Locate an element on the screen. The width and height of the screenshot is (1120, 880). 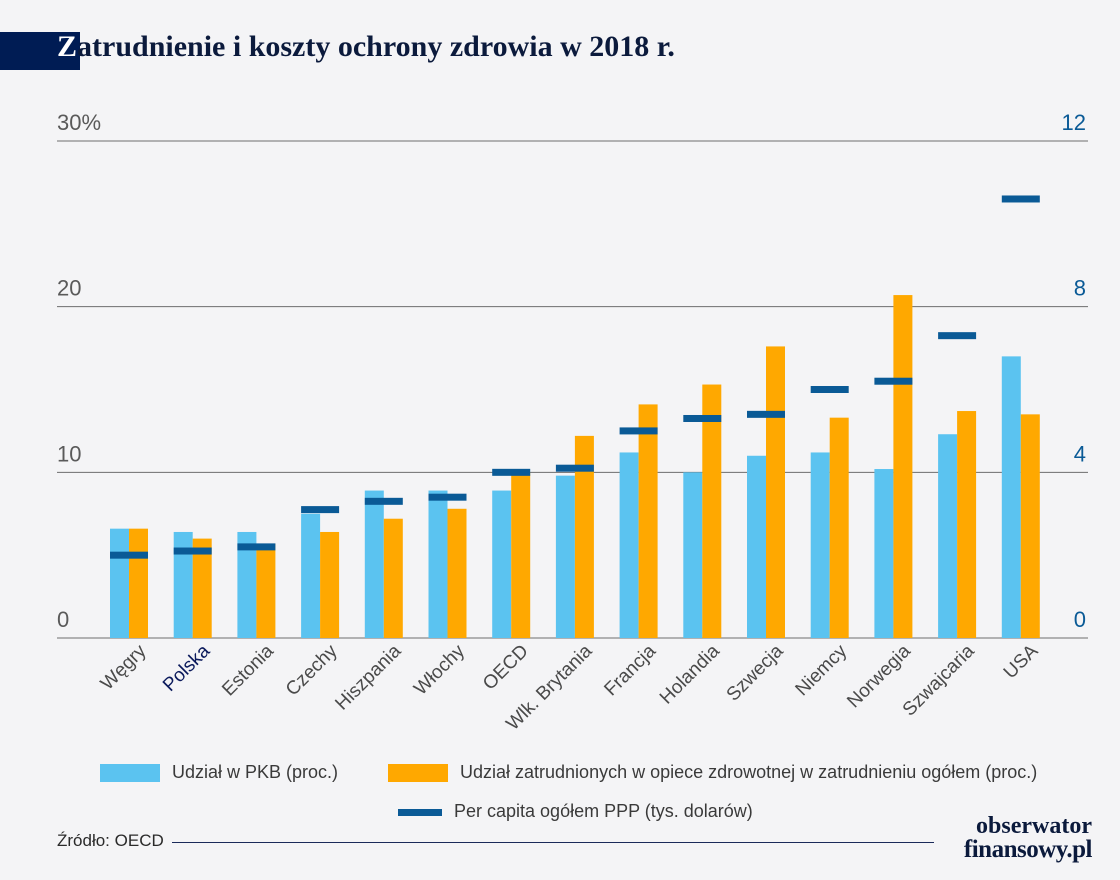
legend-per-capita: Per capita ogółem PPP (tys. dolarów) is located at coordinates (575, 811).